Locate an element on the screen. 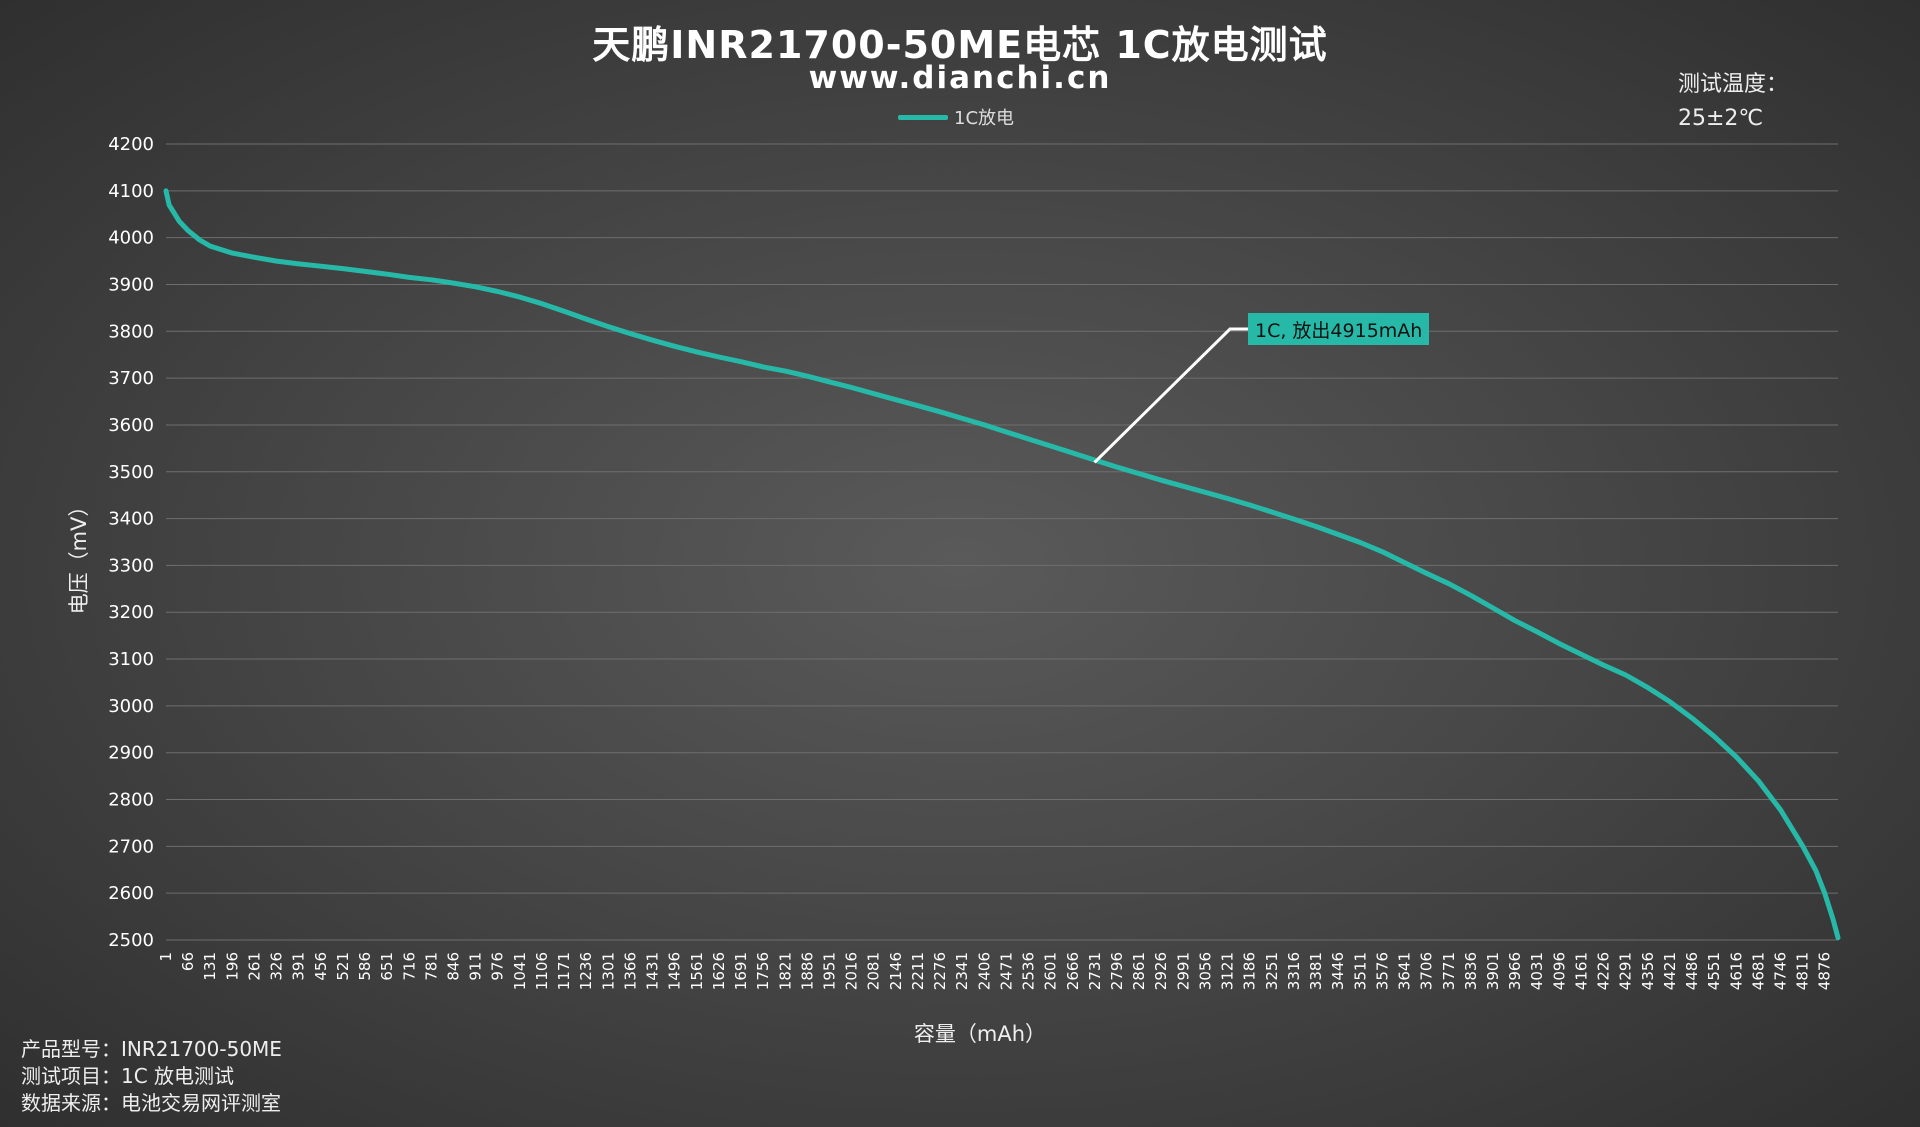  info-test-item: 测试项目：1C 放电测试 is located at coordinates (128, 1076).